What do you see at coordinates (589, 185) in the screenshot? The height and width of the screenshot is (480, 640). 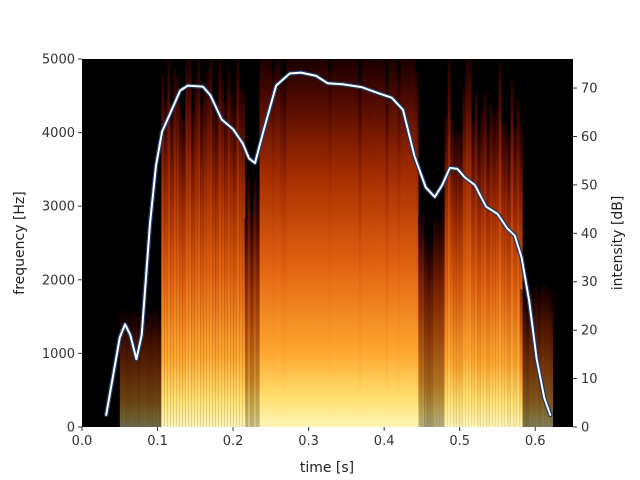 I see `y2-tick-label: 50` at bounding box center [589, 185].